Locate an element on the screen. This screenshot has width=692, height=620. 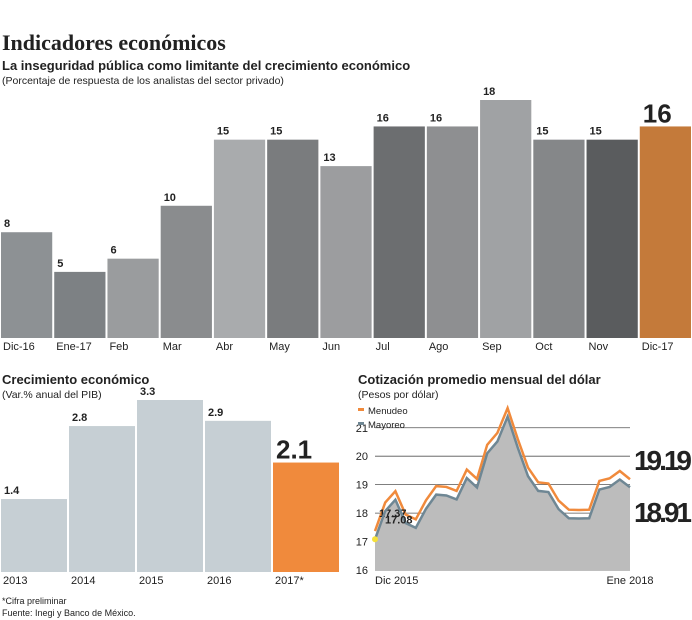
start-dot is located at coordinates (375, 539).